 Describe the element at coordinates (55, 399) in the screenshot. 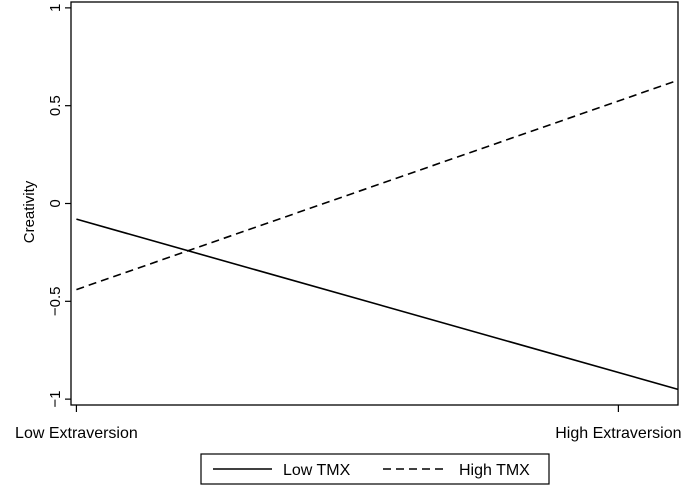

I see `y-tick-label: −1` at that location.